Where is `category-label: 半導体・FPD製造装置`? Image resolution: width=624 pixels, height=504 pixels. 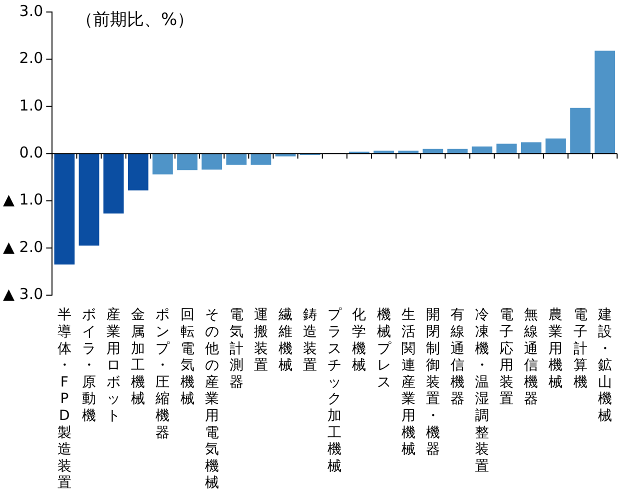
category-label: 半導体・FPD製造装置 is located at coordinates (64, 399).